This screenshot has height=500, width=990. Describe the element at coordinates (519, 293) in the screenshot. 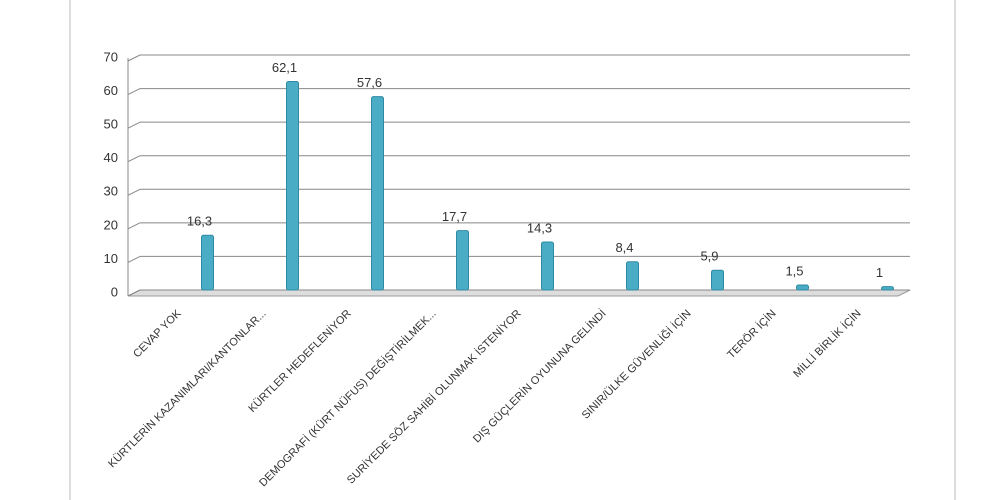

I see `floor` at that location.